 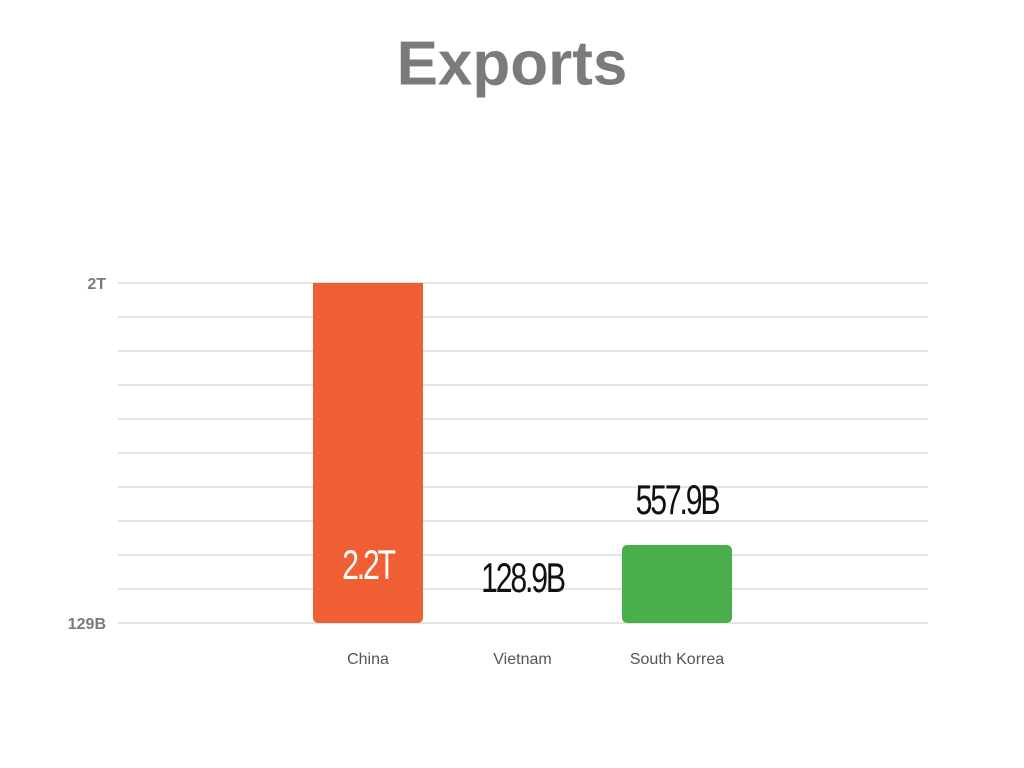 What do you see at coordinates (522, 659) in the screenshot?
I see `x-tick-label: Vietnam` at bounding box center [522, 659].